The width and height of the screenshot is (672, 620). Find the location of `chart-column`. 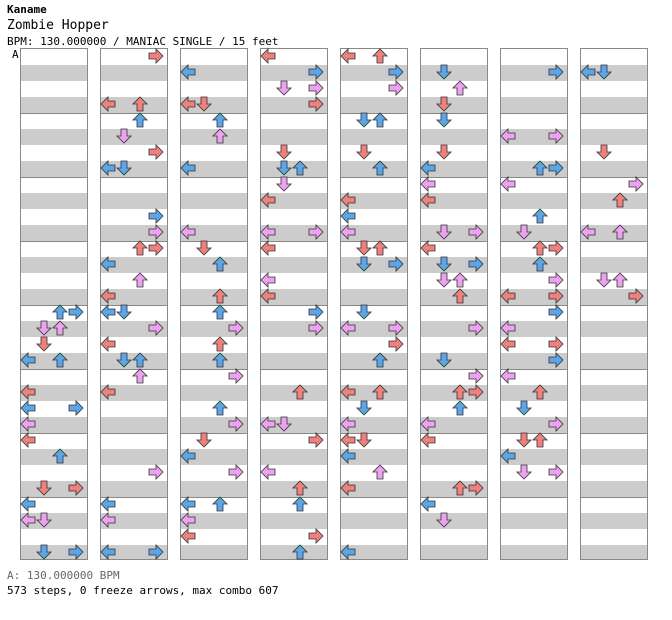

chart-column is located at coordinates (454, 304).